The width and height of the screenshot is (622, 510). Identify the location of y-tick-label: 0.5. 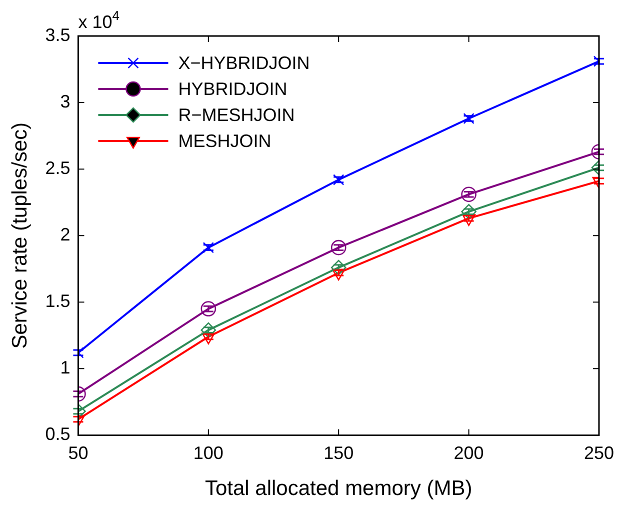
(57, 434).